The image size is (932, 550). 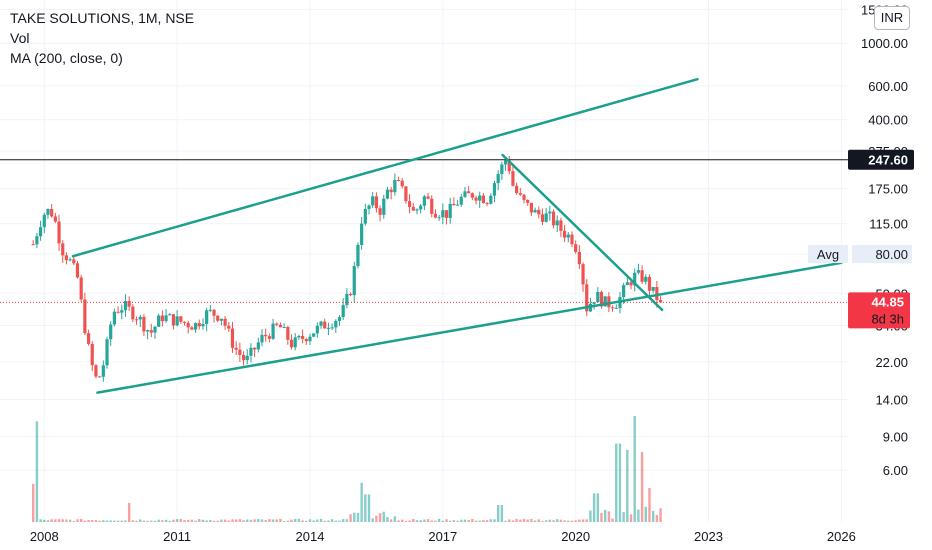 I want to click on y-tick-label: 400.00, so click(x=888, y=120).